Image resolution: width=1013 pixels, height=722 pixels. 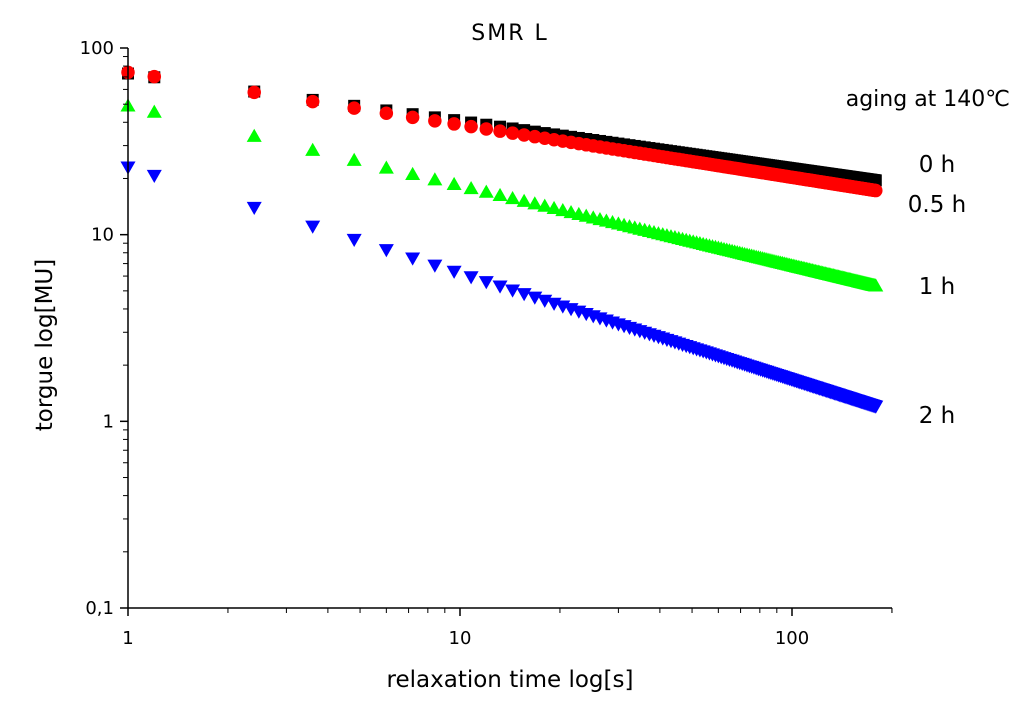 I want to click on chart-title: SMR L, so click(x=509, y=33).